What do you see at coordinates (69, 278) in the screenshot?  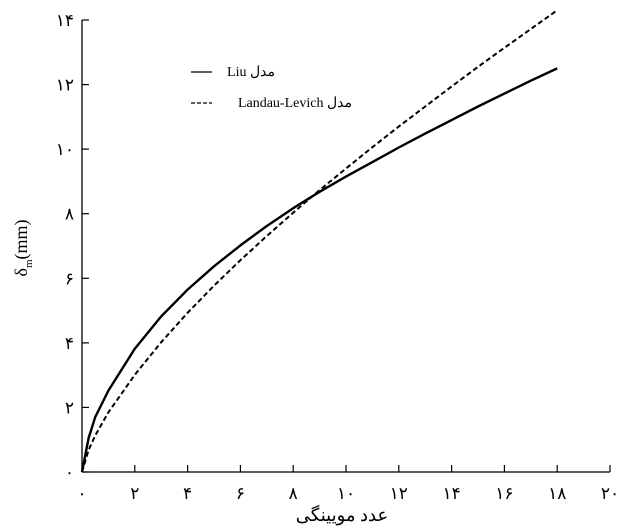 I see `y-tick-label: ۶` at bounding box center [69, 278].